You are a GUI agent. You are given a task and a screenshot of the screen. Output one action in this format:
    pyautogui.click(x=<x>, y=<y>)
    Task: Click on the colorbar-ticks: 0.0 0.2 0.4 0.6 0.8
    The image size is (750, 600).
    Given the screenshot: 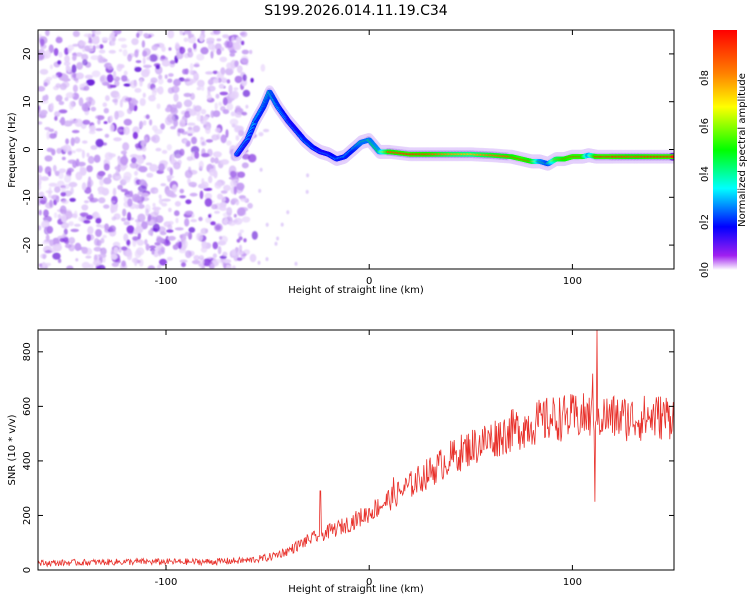 What is the action you would take?
    pyautogui.click(x=705, y=174)
    